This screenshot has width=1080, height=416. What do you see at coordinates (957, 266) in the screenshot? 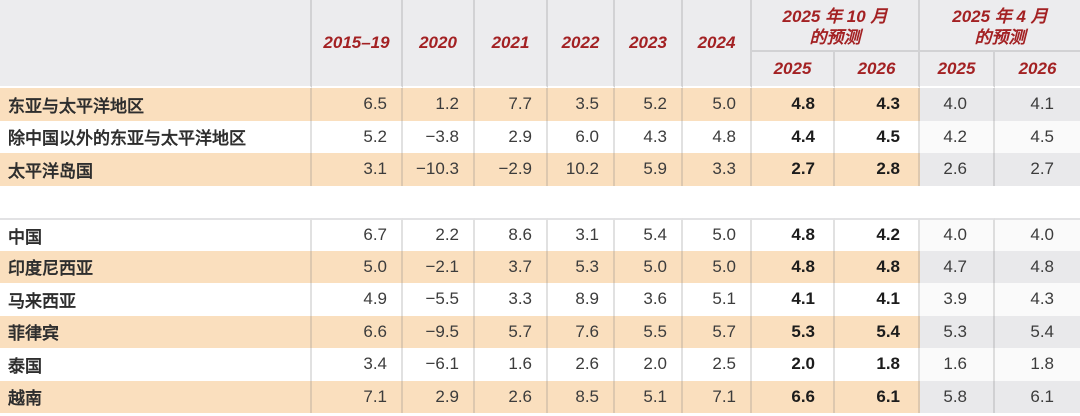
I see `value-cell-apr-2025: 4.7` at bounding box center [957, 266].